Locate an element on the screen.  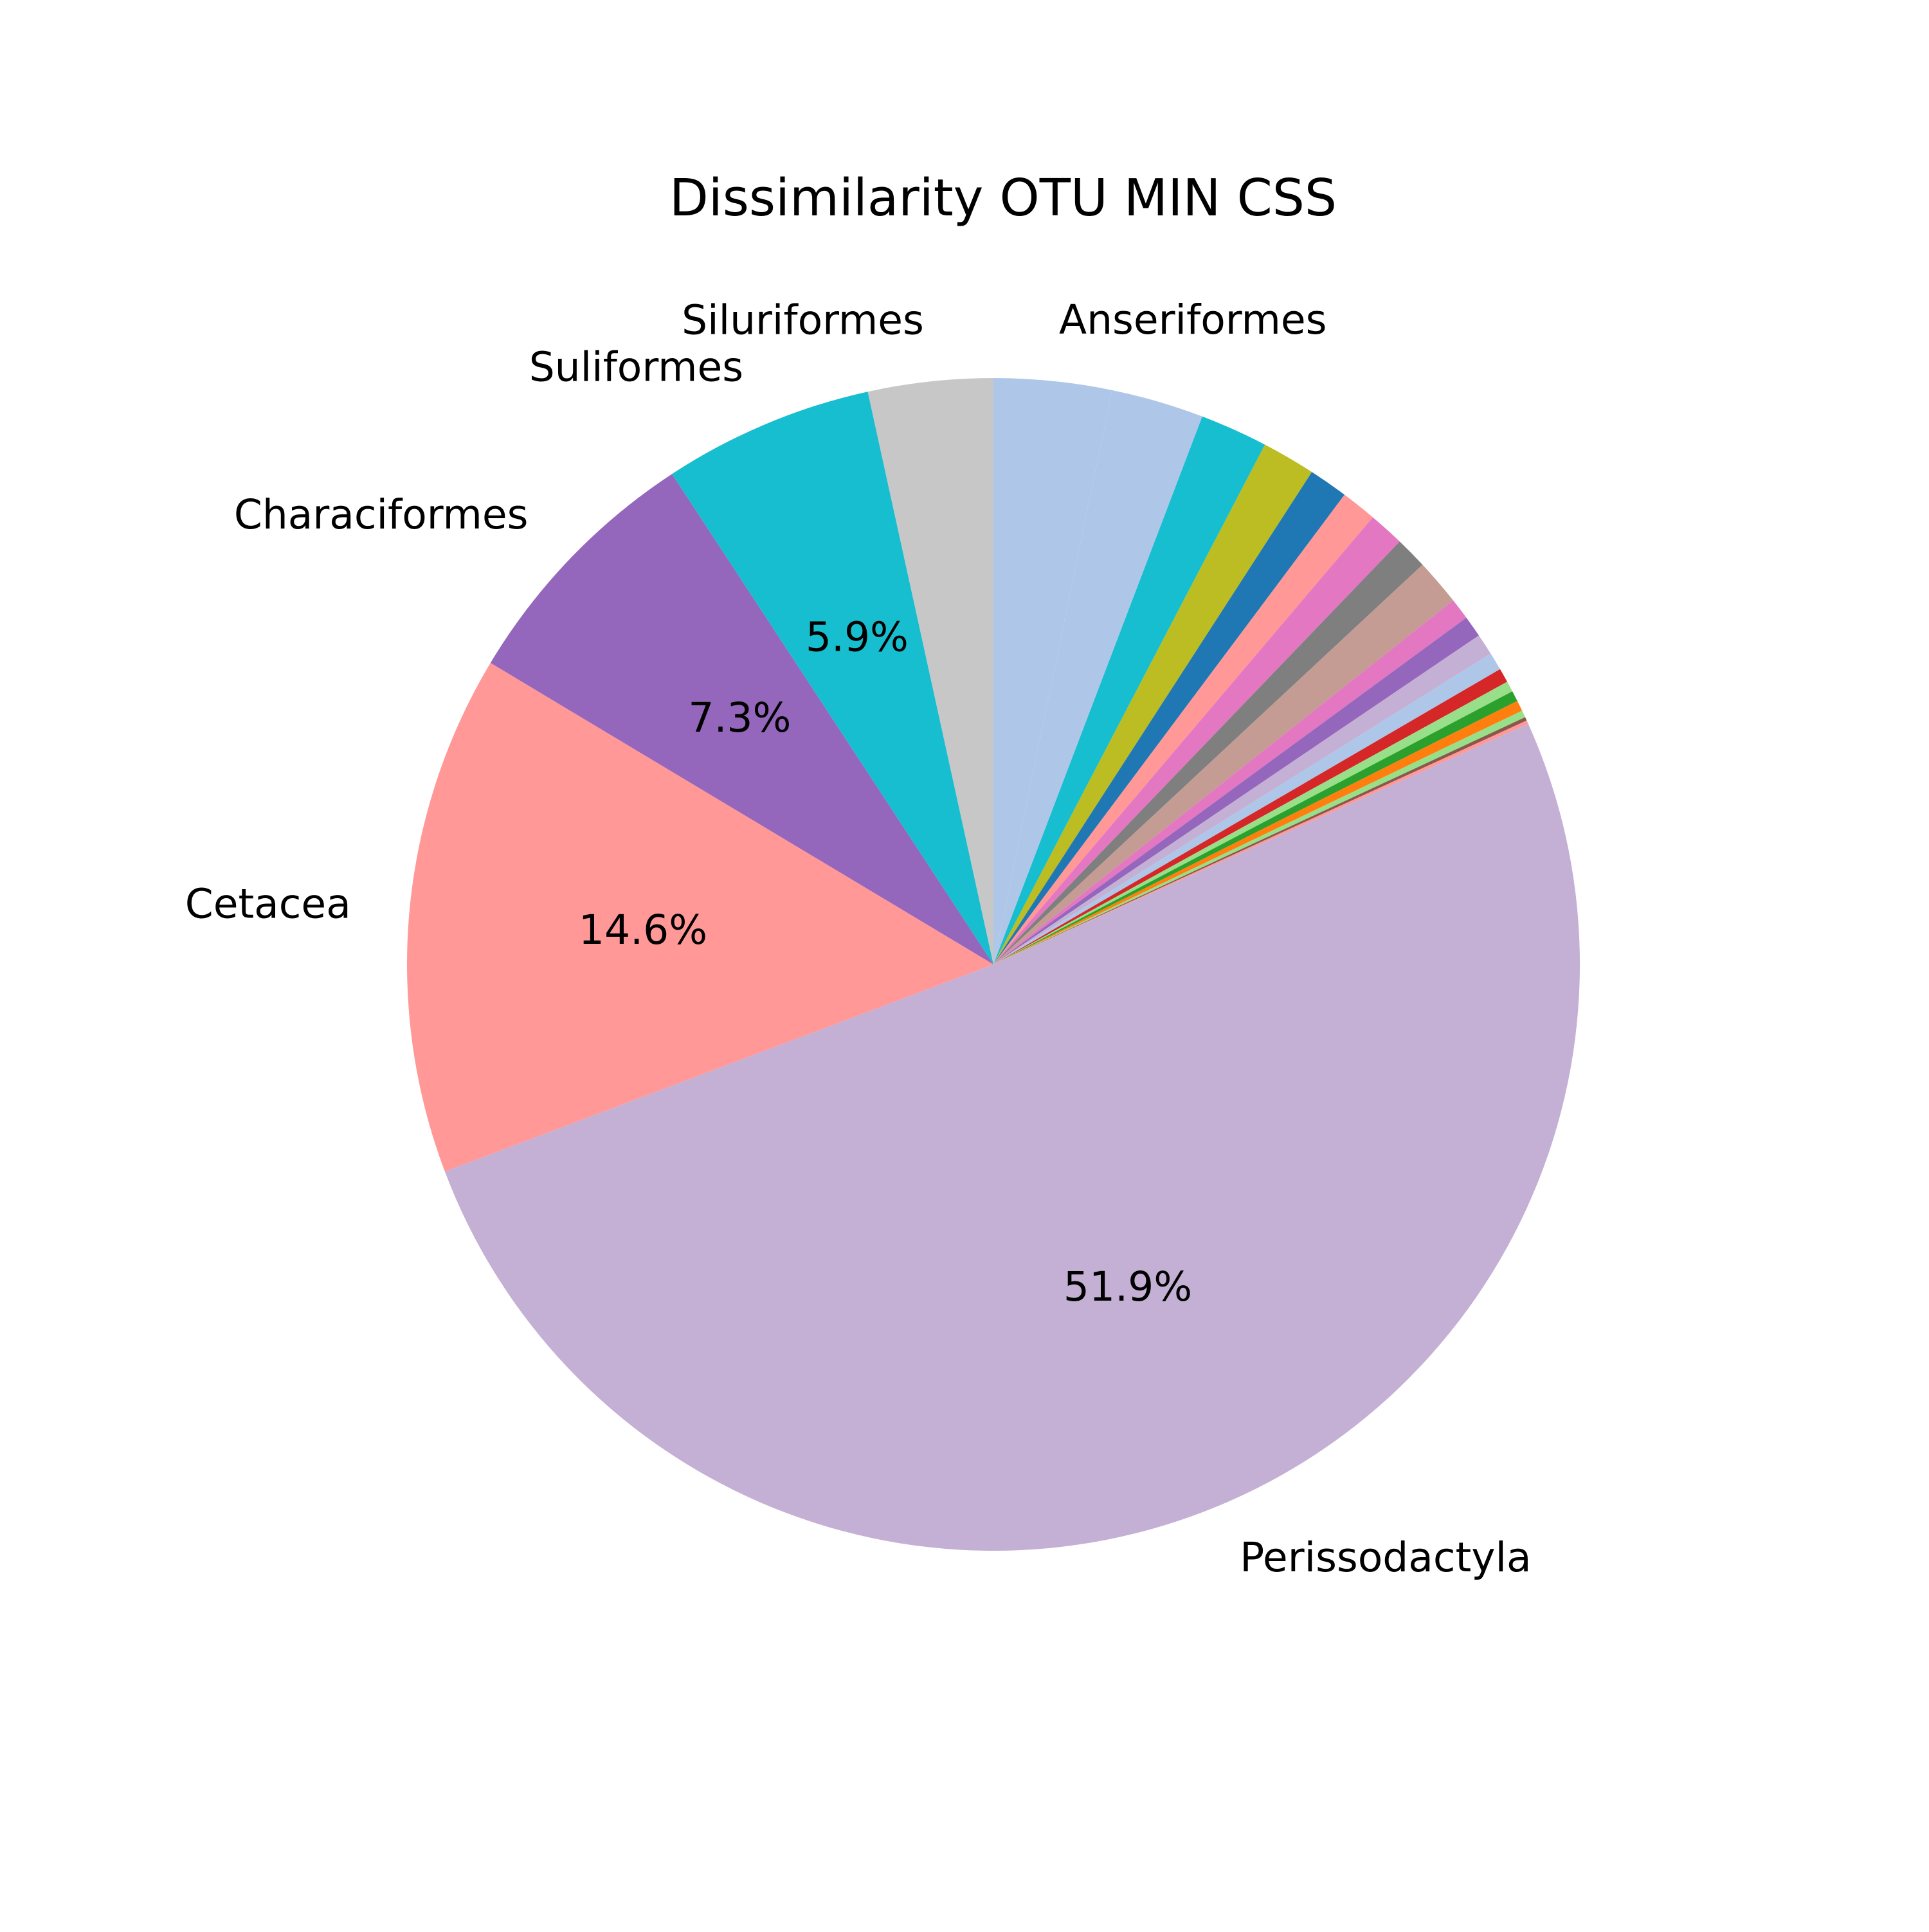
slice-percent-suliformes: 5.9% is located at coordinates (858, 637).